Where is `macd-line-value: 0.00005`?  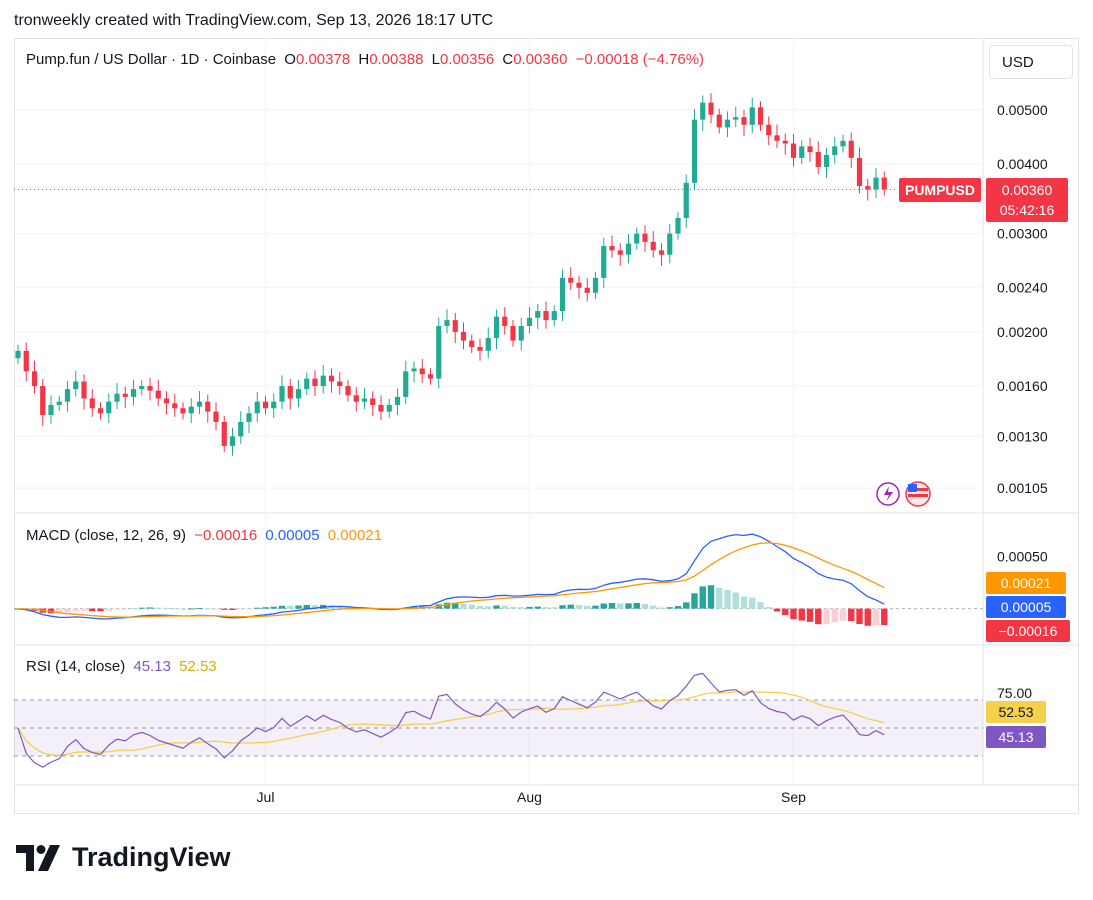
macd-line-value: 0.00005 is located at coordinates (292, 535).